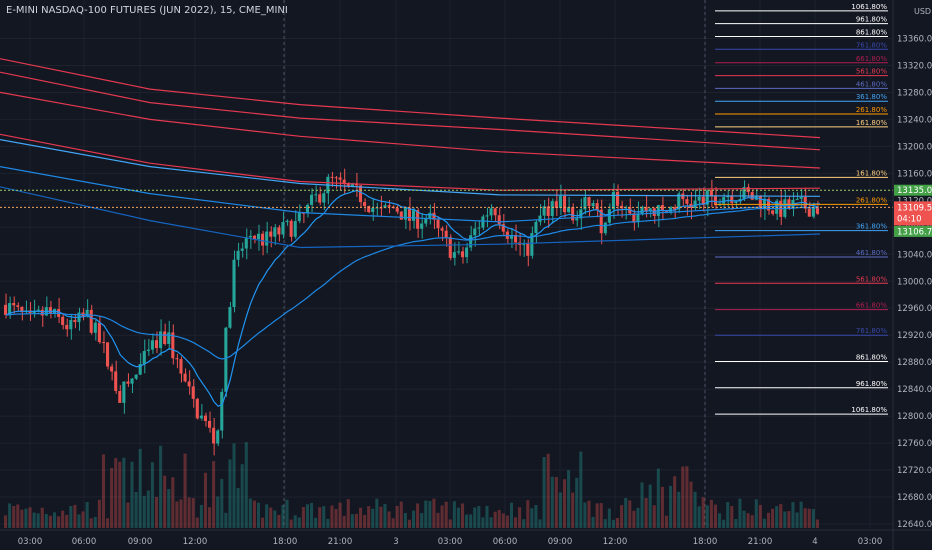 The height and width of the screenshot is (550, 932). I want to click on fib-level-label: 961.80%, so click(871, 20).